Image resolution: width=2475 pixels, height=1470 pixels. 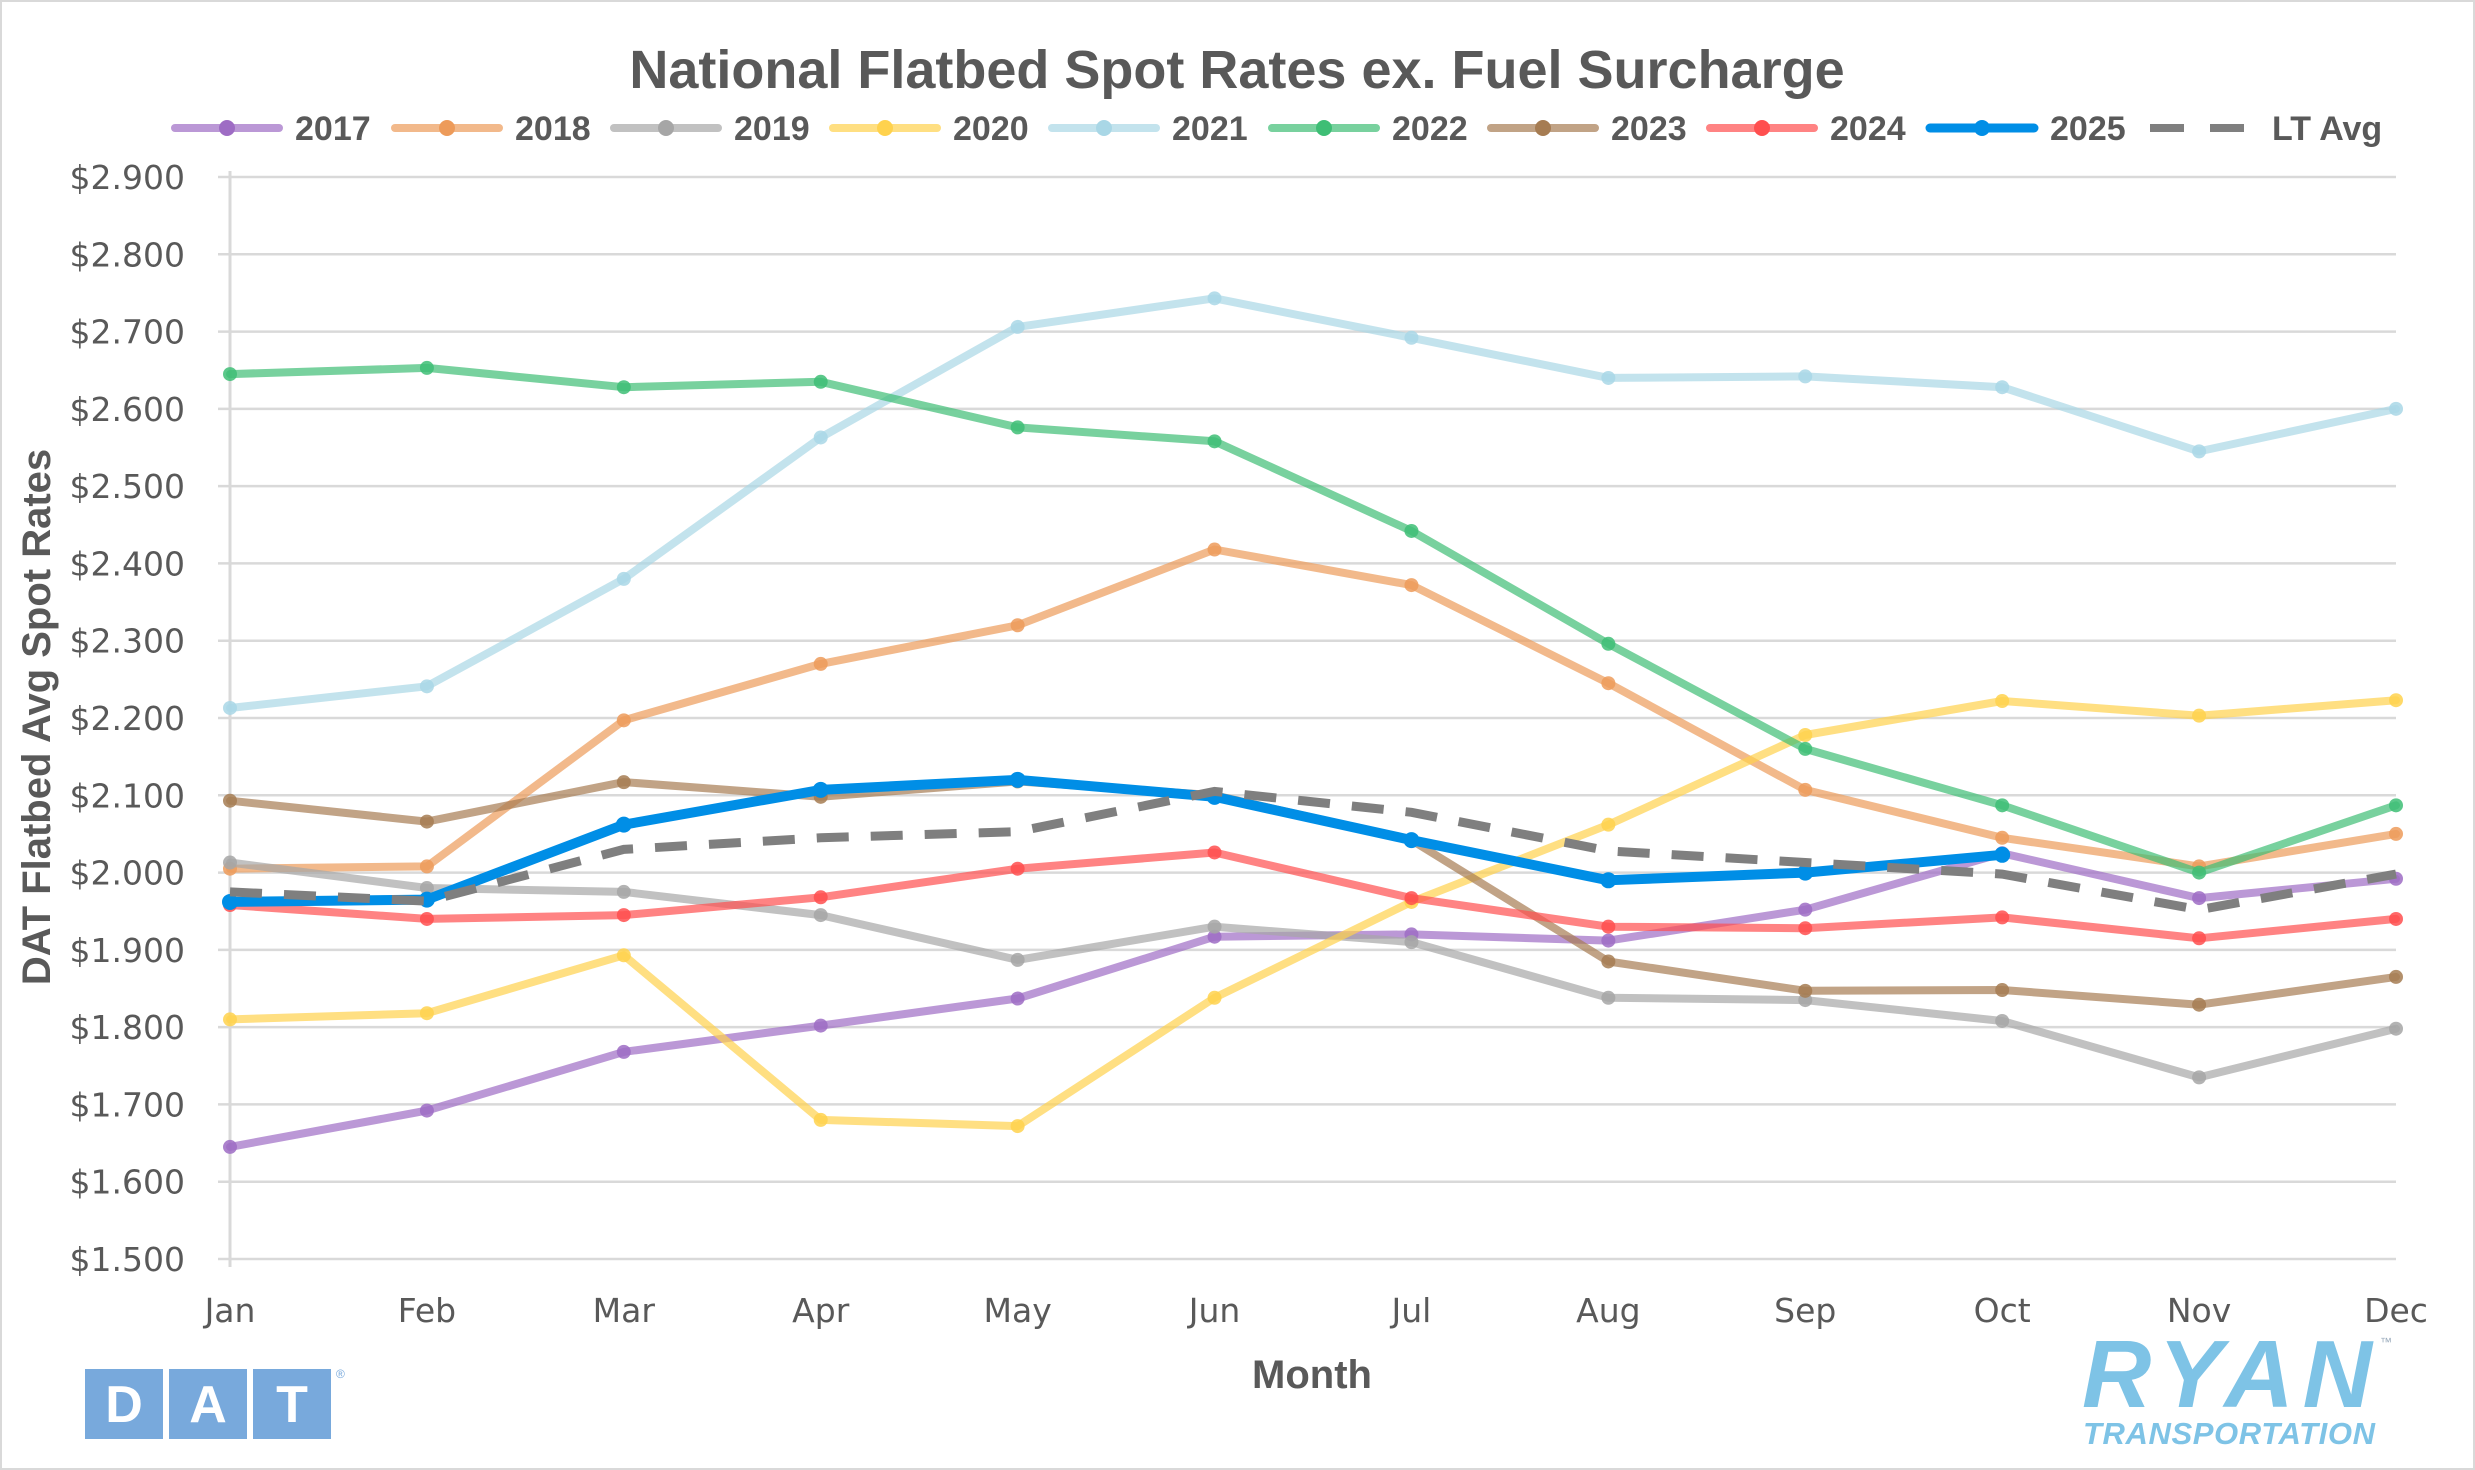 I want to click on legend-label: 2018, so click(x=553, y=129).